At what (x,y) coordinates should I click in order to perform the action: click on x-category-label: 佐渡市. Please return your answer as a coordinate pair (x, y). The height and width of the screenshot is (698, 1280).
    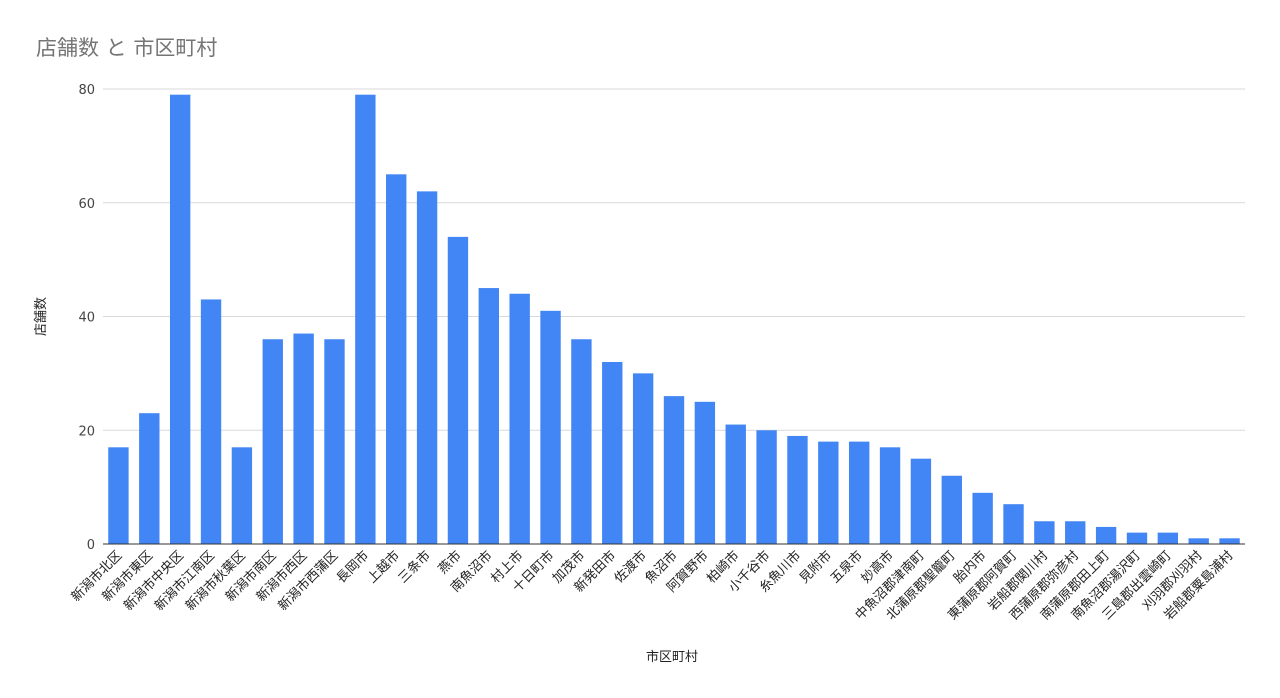
    Looking at the image, I should click on (630, 567).